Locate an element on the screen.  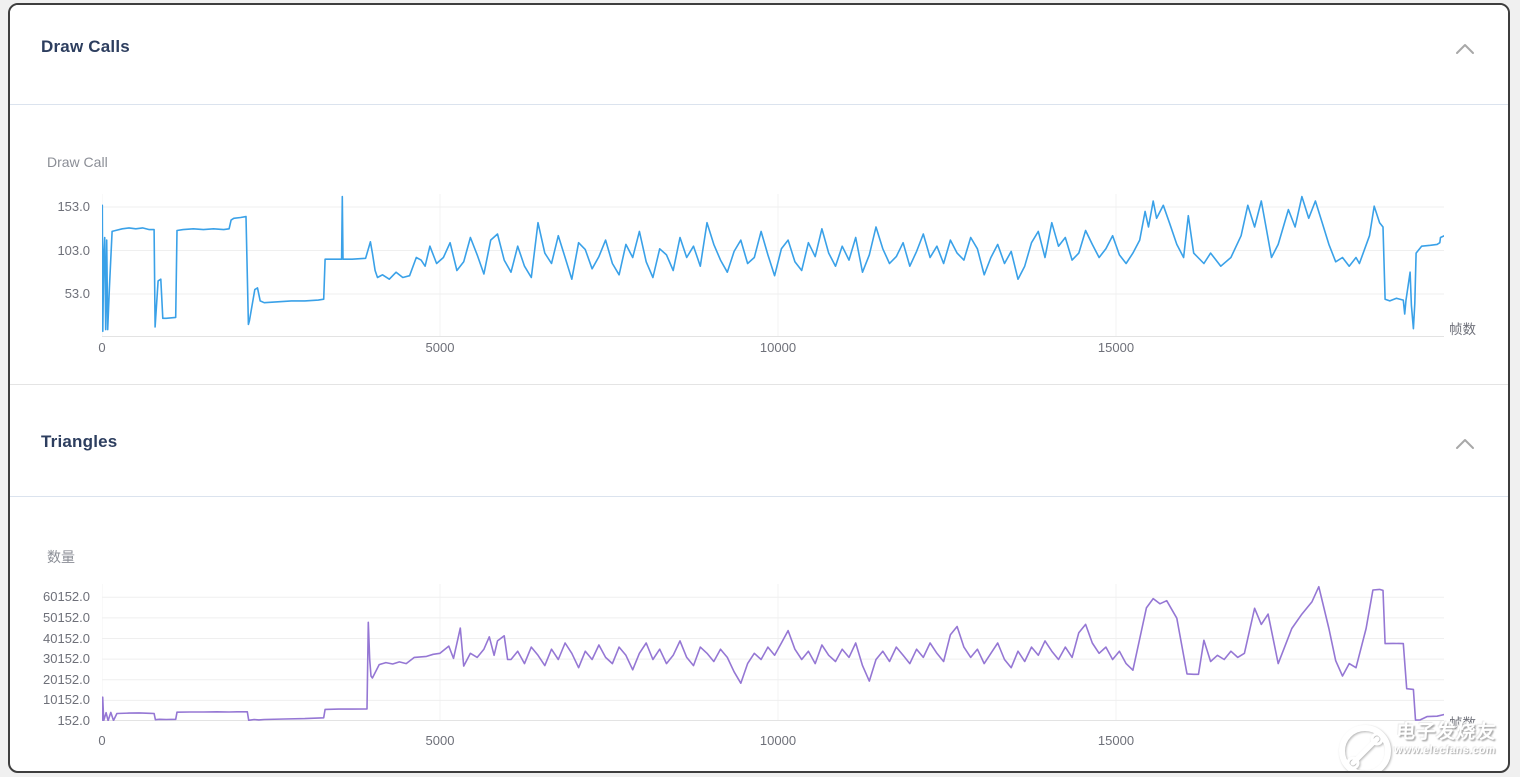
y-tick-label: 20152.0 is located at coordinates (66, 679).